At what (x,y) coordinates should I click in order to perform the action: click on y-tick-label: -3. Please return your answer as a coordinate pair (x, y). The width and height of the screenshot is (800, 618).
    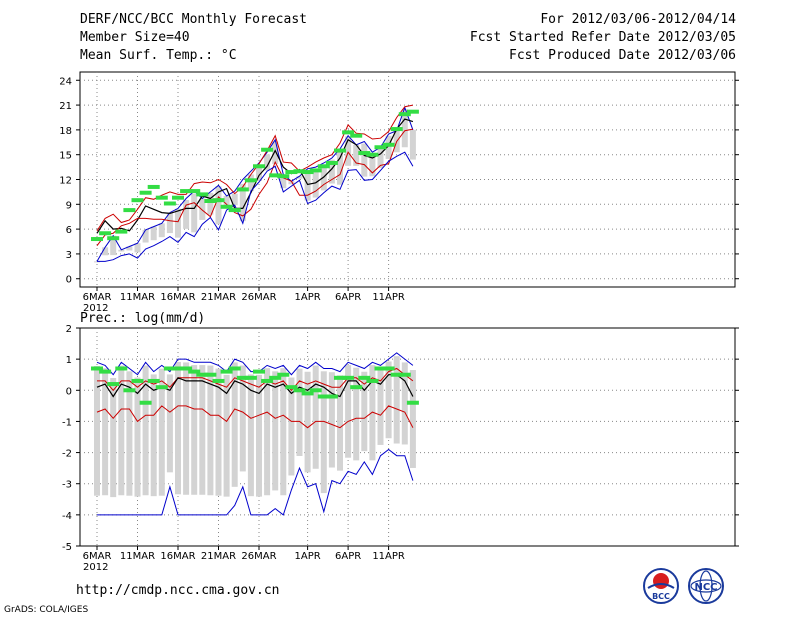
    Looking at the image, I should click on (67, 485).